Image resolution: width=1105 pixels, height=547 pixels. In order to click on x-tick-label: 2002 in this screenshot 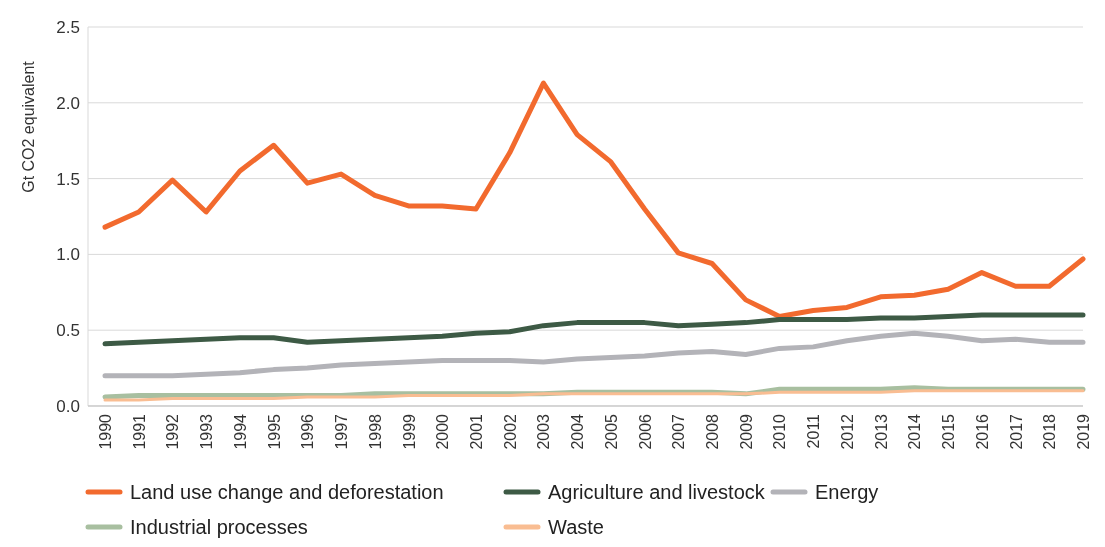, I will do `click(510, 431)`.